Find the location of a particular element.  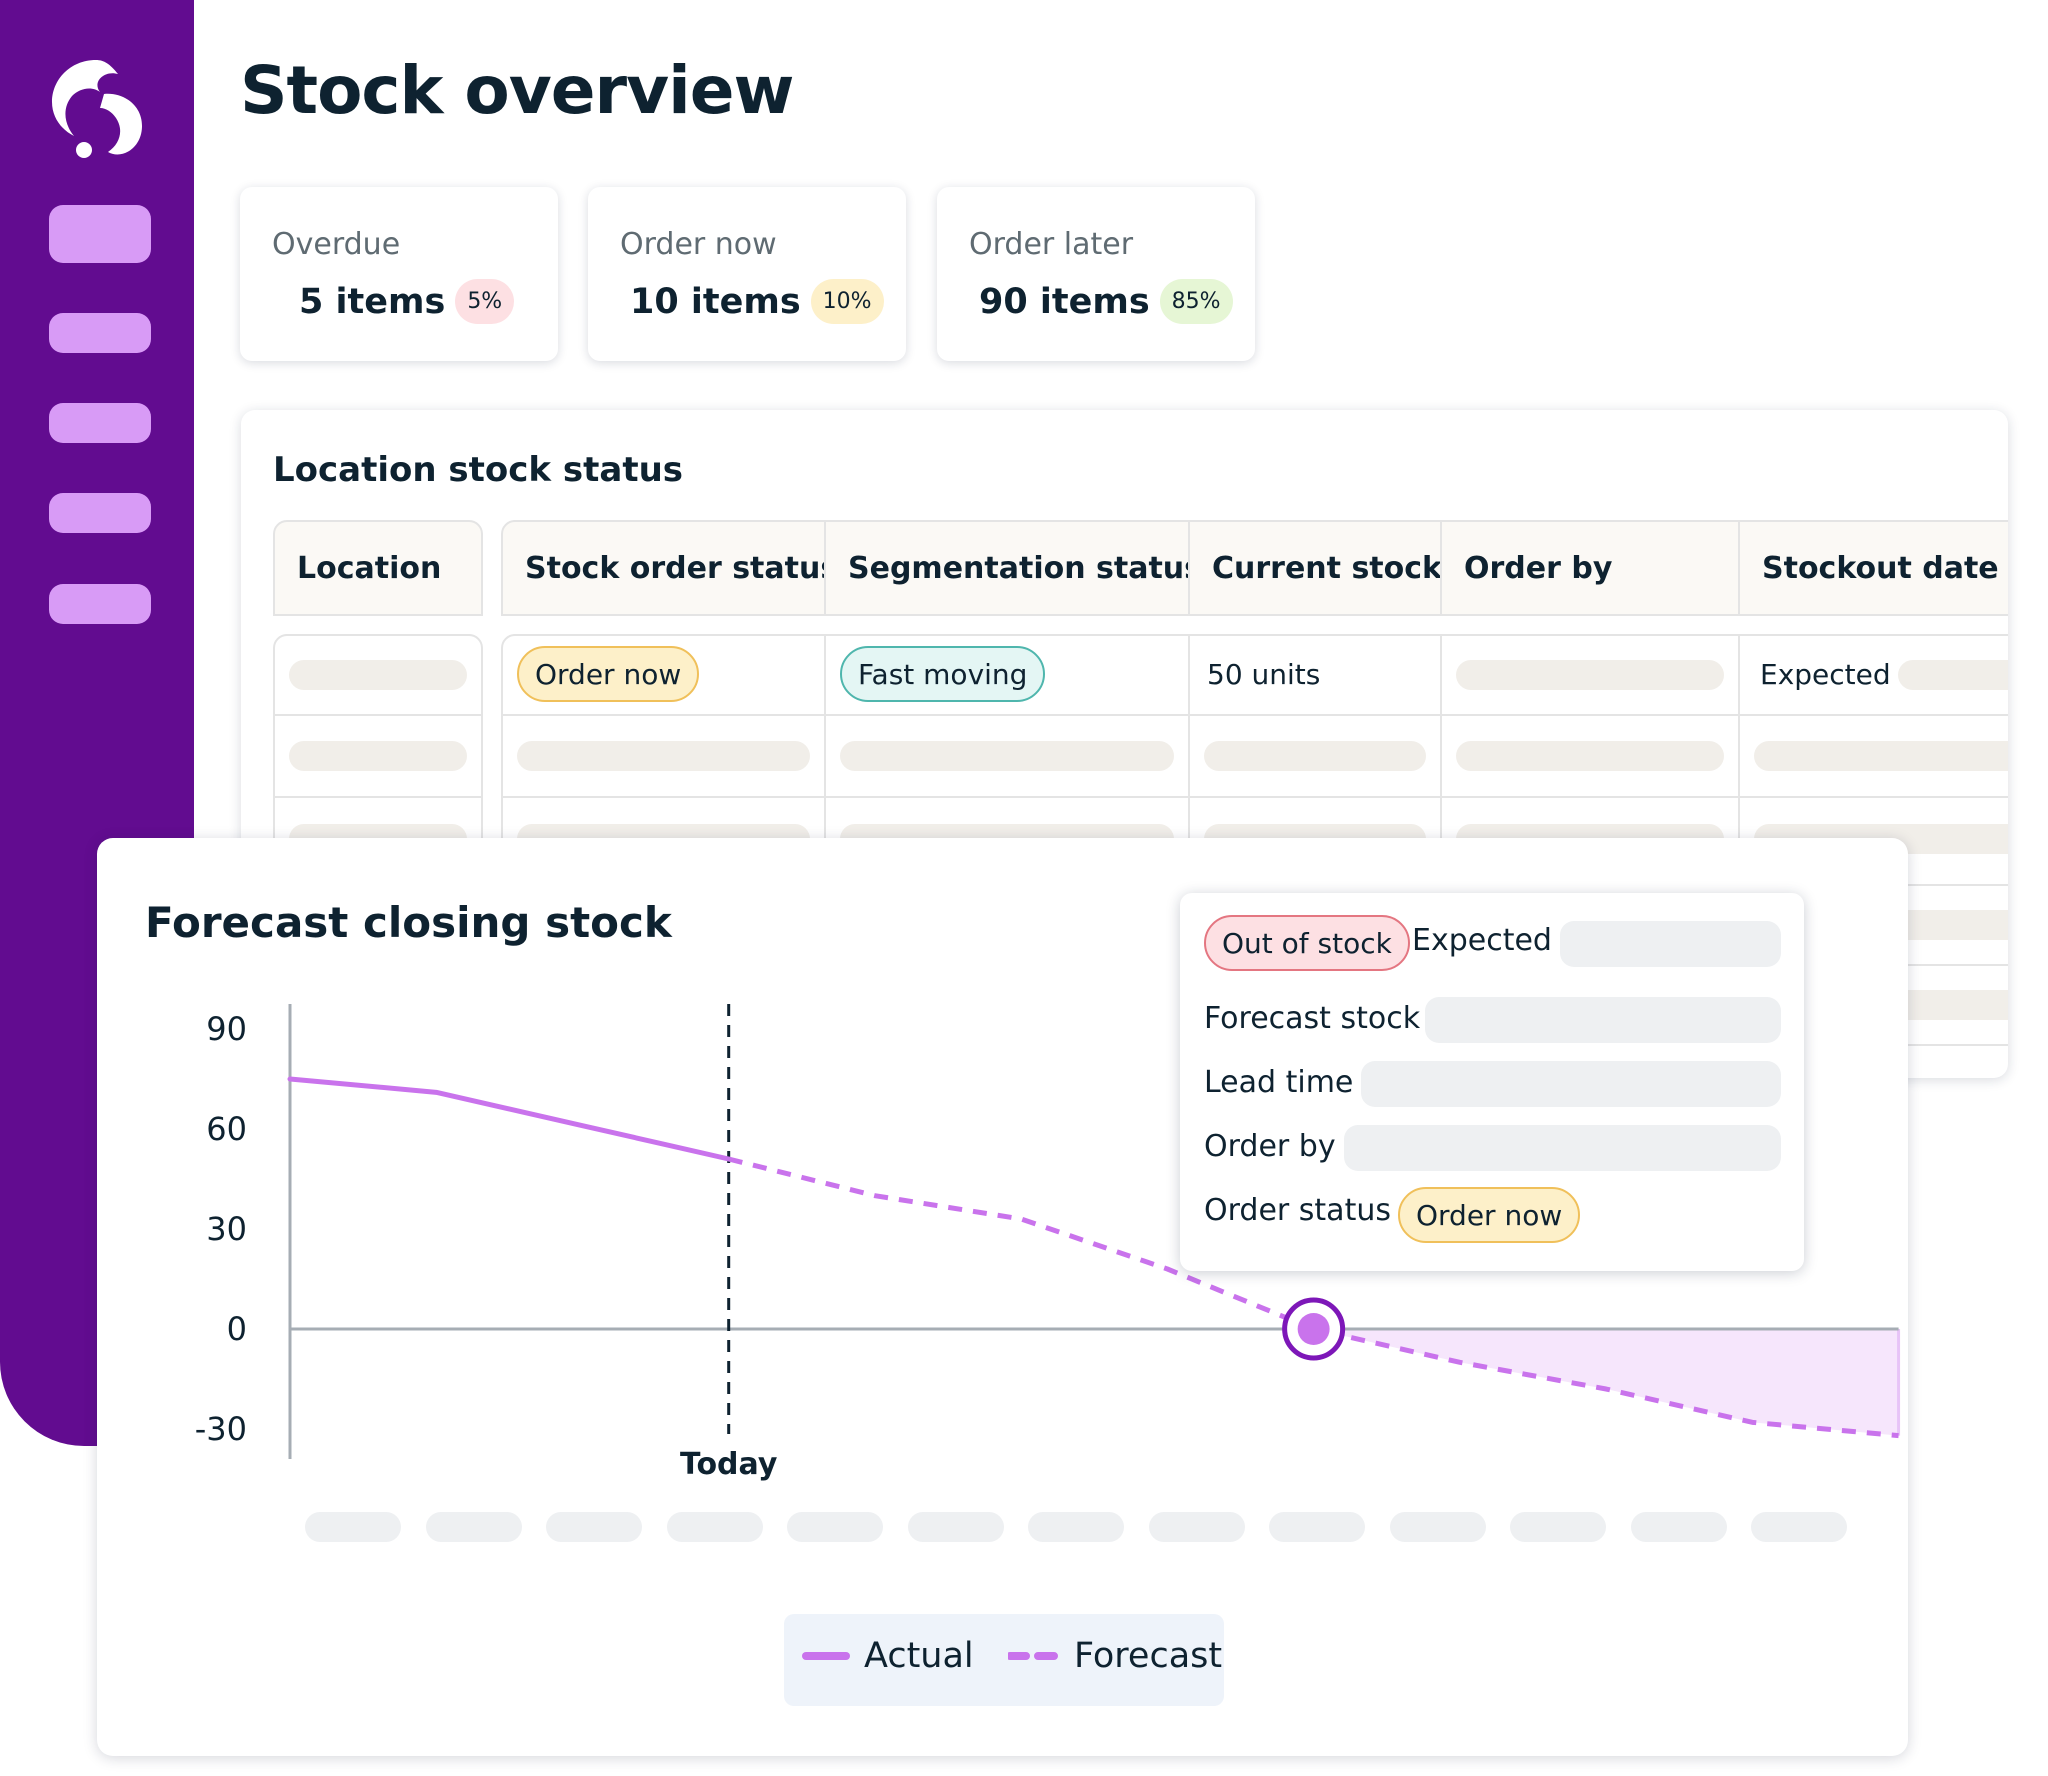

y-tick-label: 30 is located at coordinates (226, 1229).